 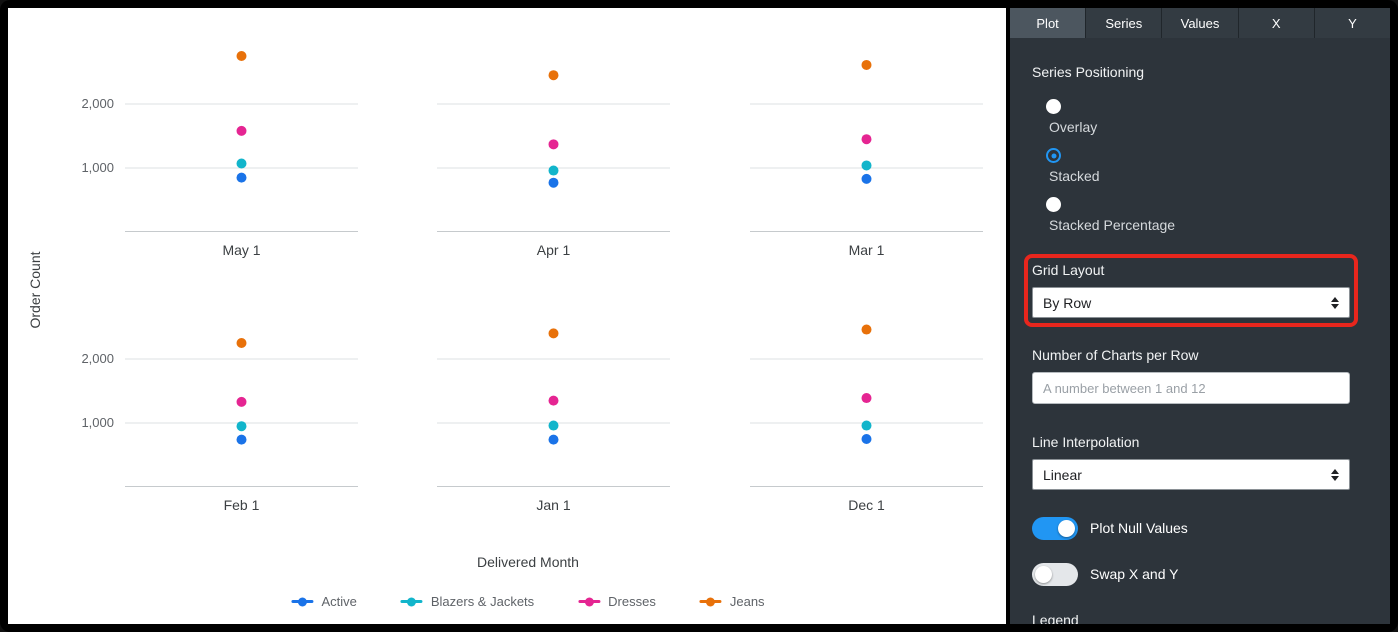 I want to click on legend-label: Blazers & Jackets, so click(x=482, y=601).